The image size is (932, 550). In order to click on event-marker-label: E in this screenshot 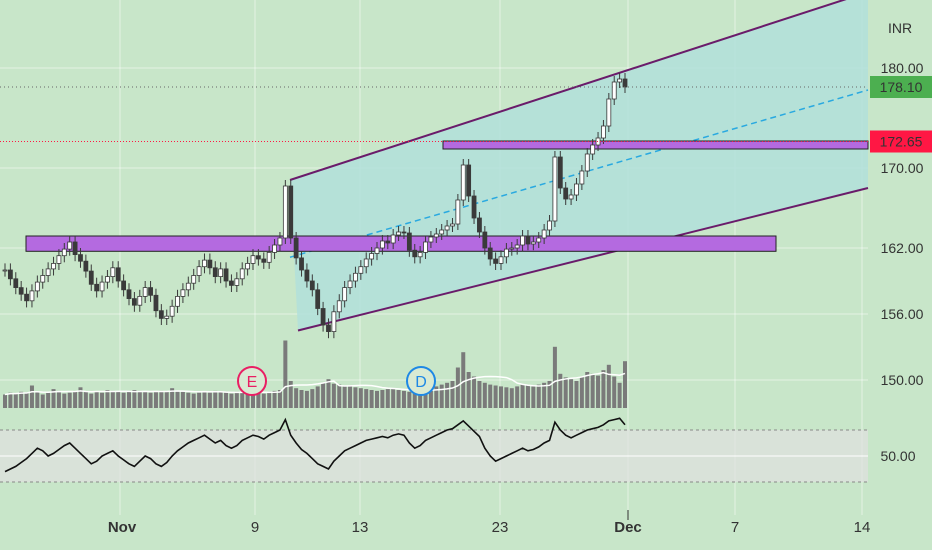, I will do `click(252, 382)`.